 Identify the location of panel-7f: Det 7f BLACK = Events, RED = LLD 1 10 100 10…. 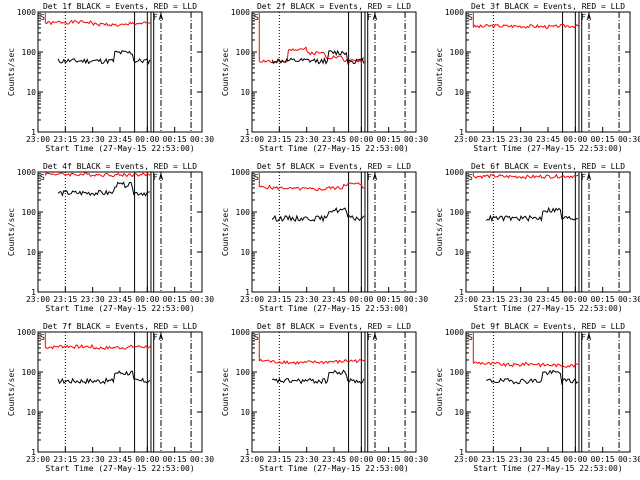
(110, 397).